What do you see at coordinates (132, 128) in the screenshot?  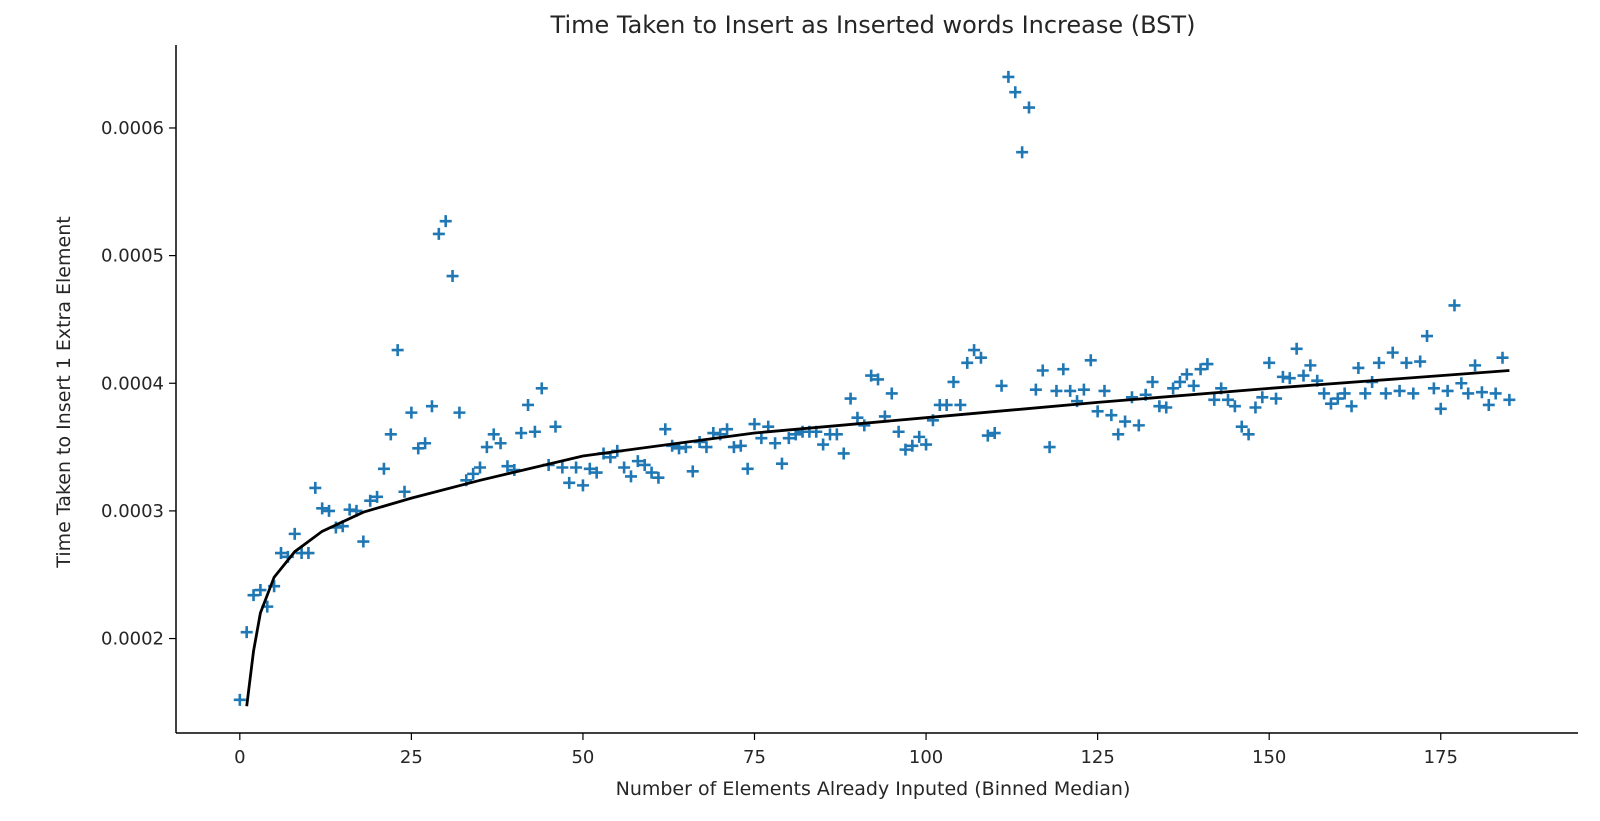 I see `y-tick-label: 0.0006` at bounding box center [132, 128].